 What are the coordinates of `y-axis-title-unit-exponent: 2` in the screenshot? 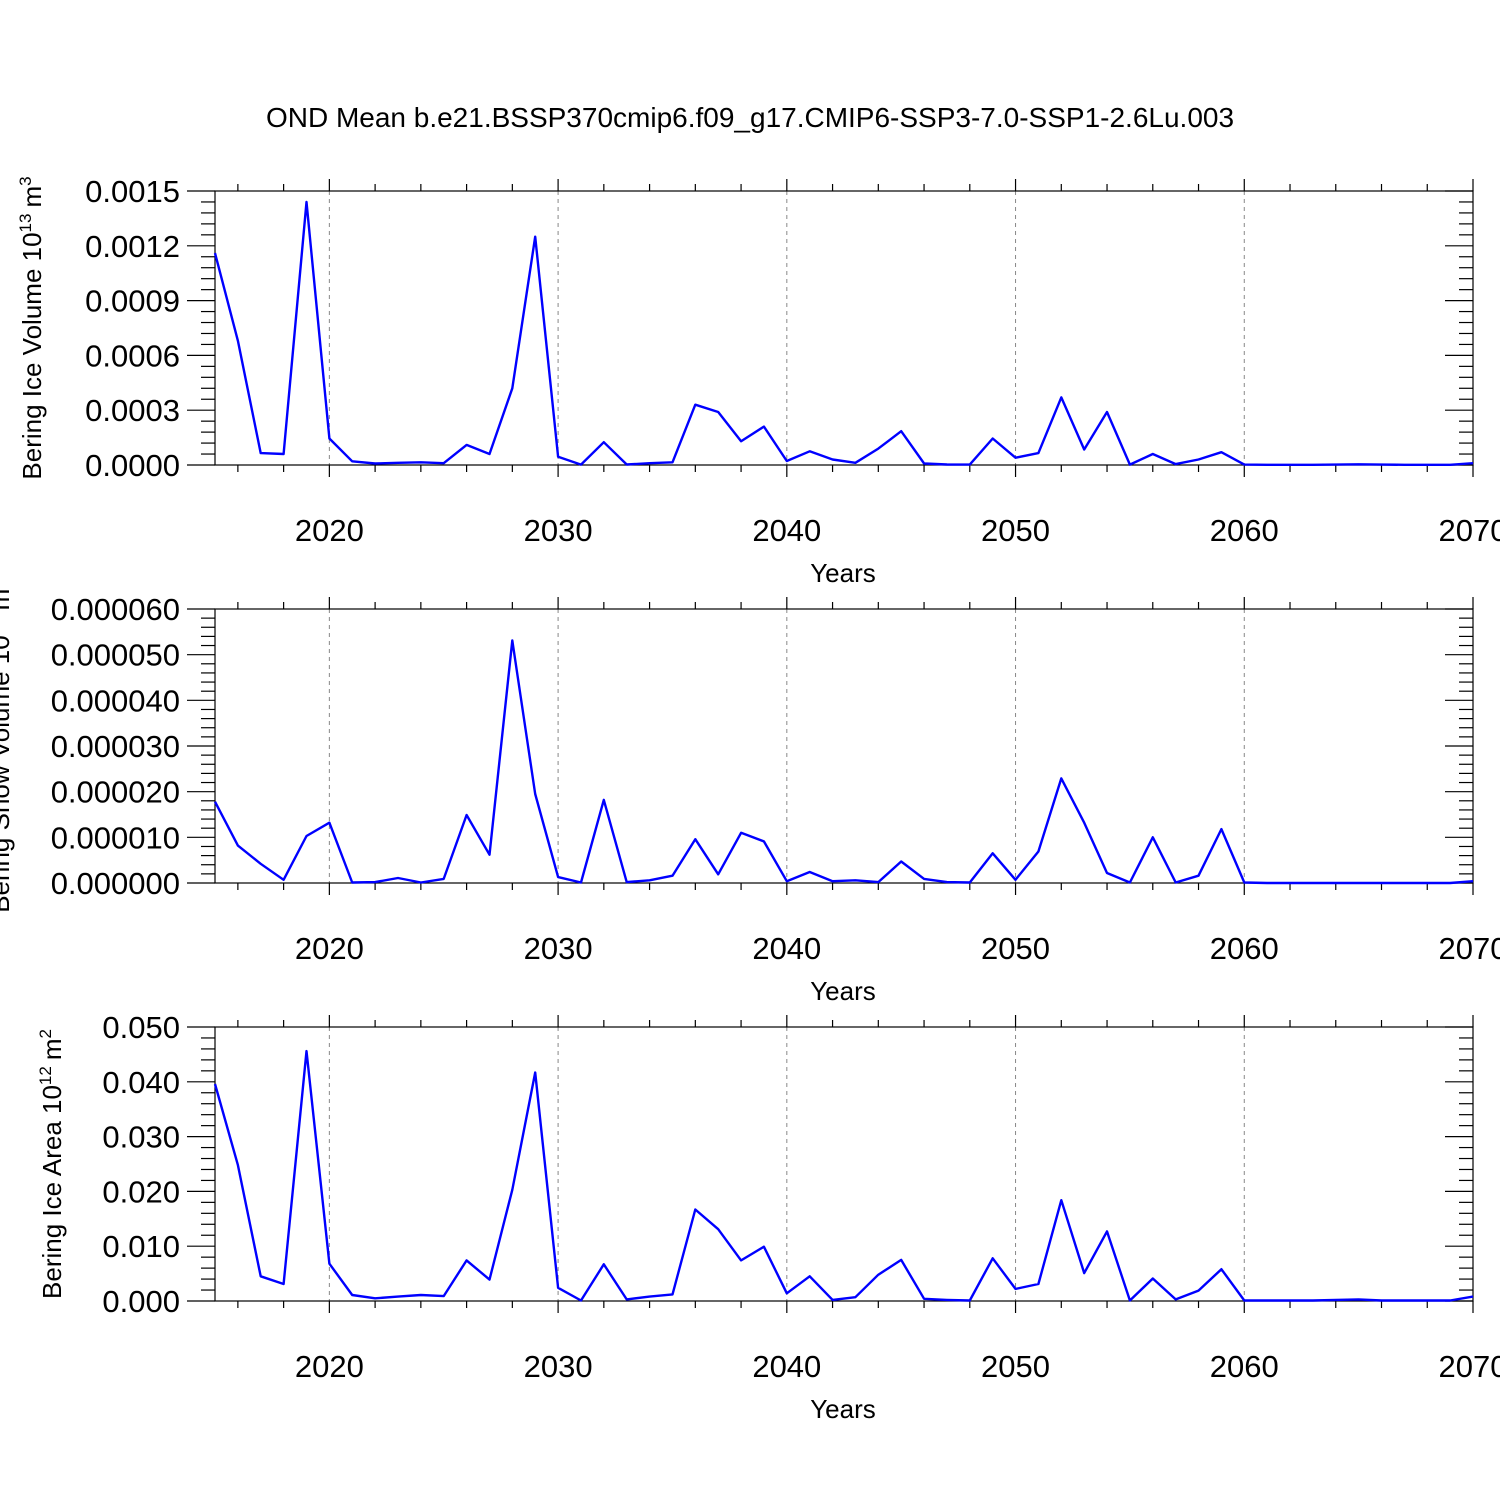 It's located at (45, 1033).